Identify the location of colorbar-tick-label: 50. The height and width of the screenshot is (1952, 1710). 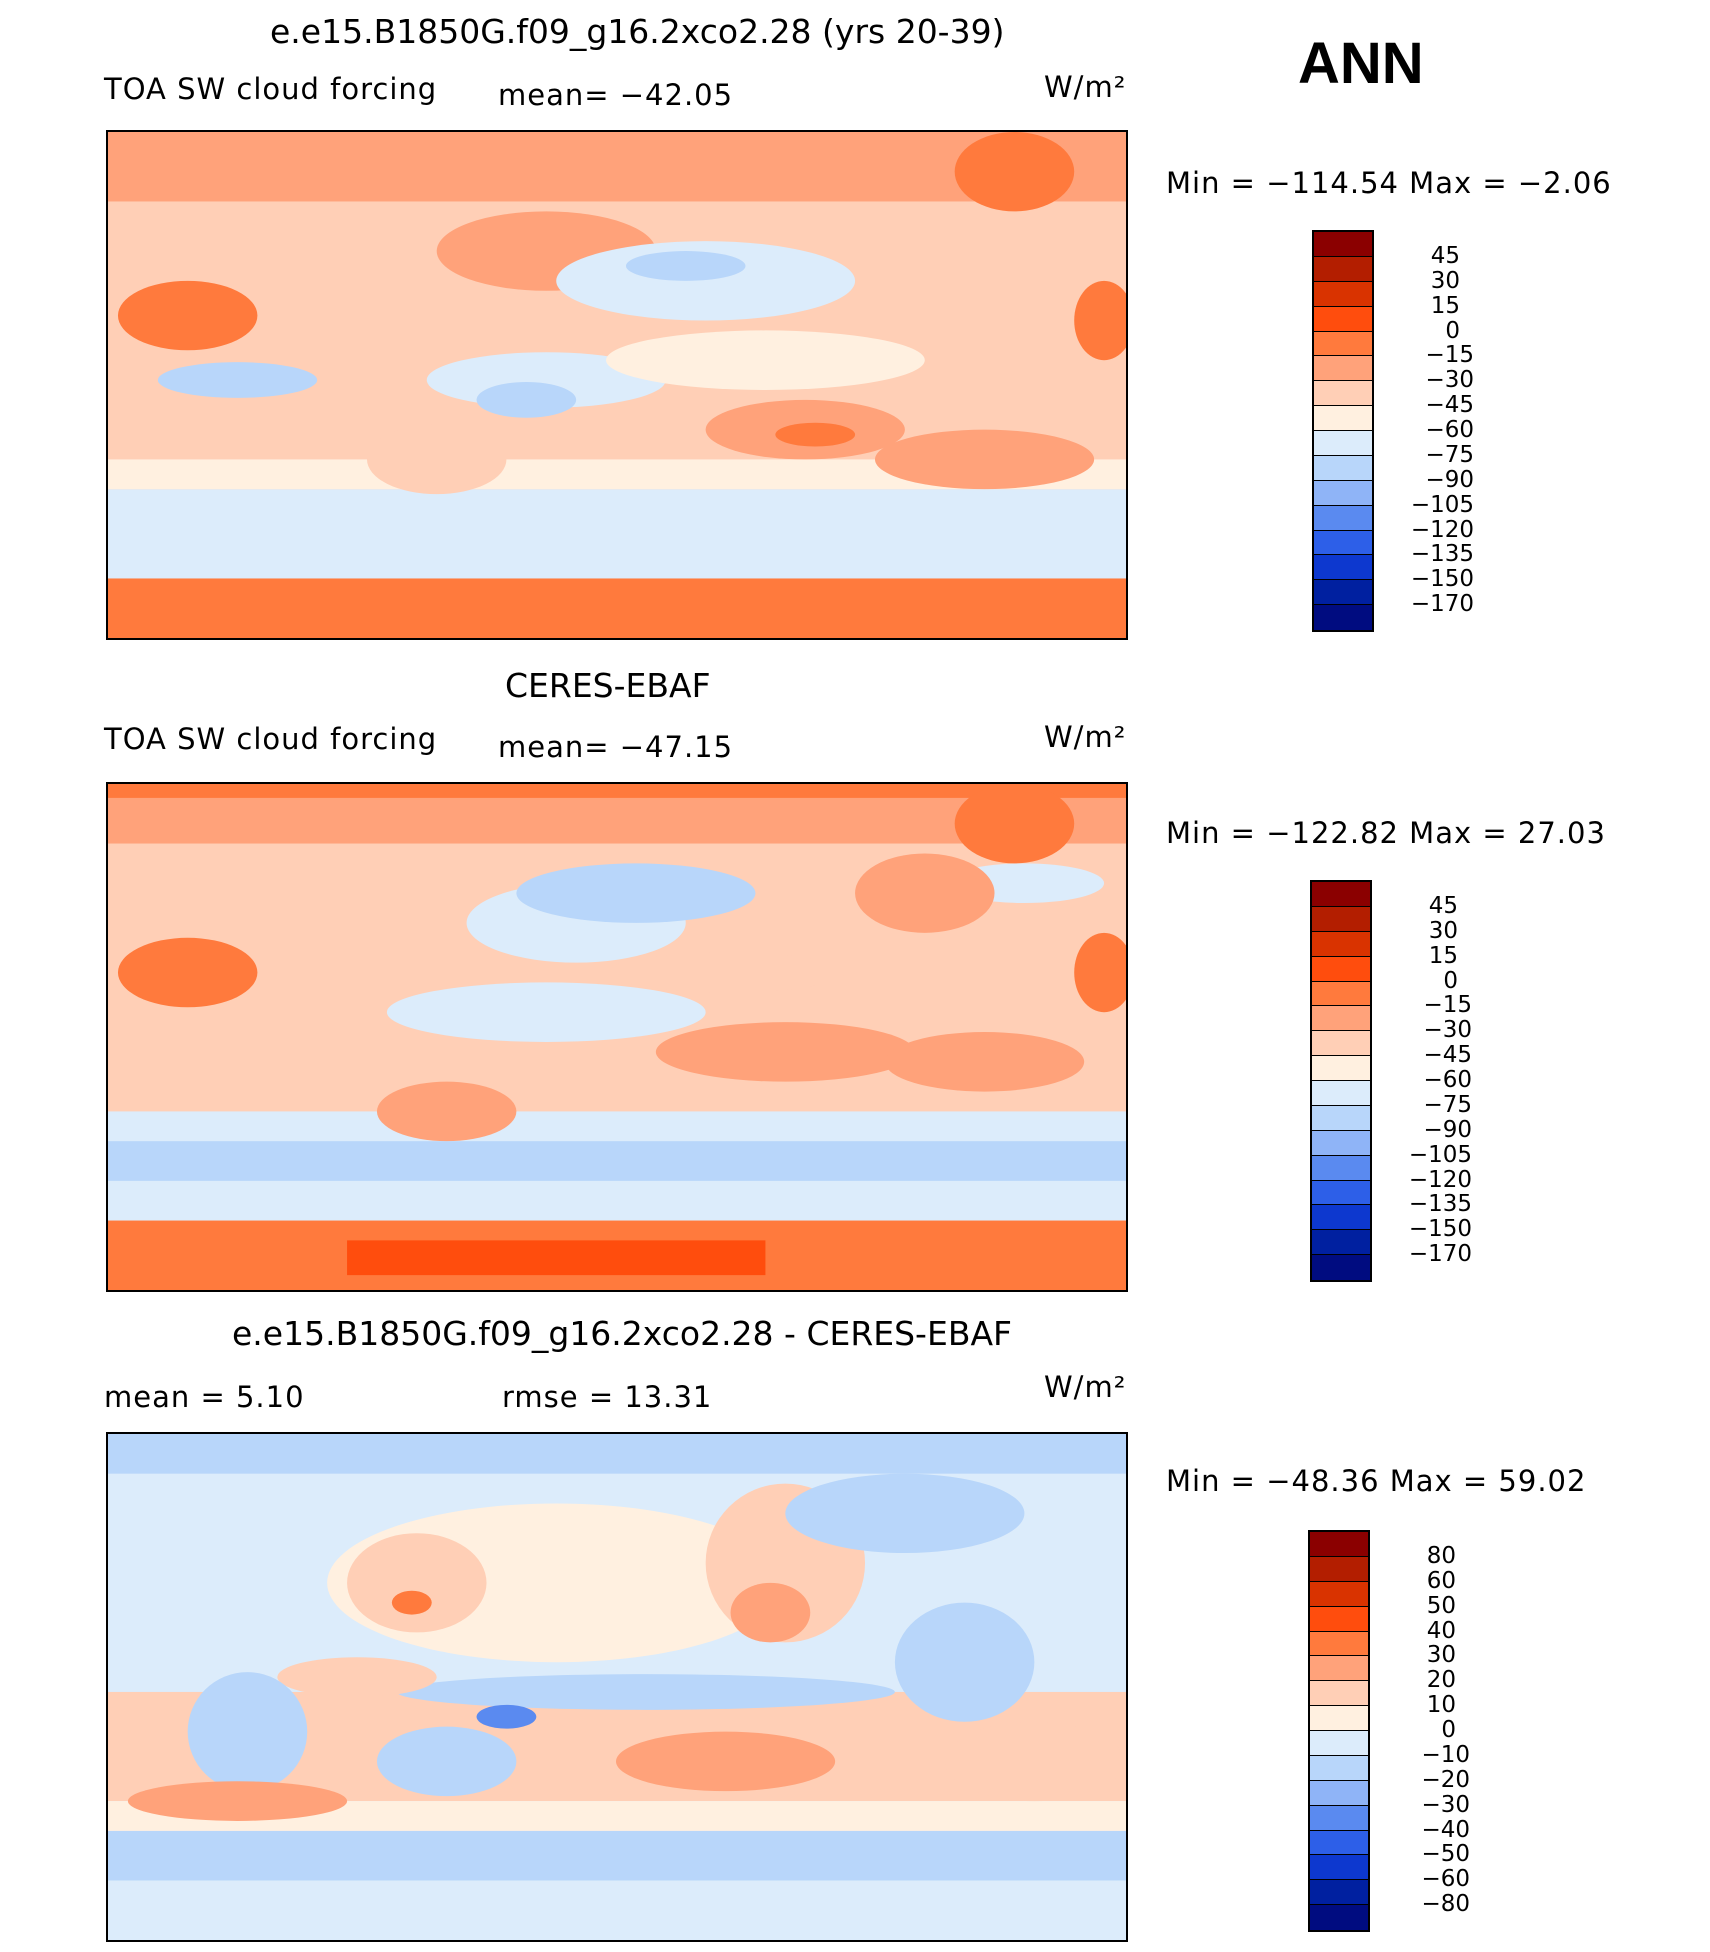
(1441, 1605).